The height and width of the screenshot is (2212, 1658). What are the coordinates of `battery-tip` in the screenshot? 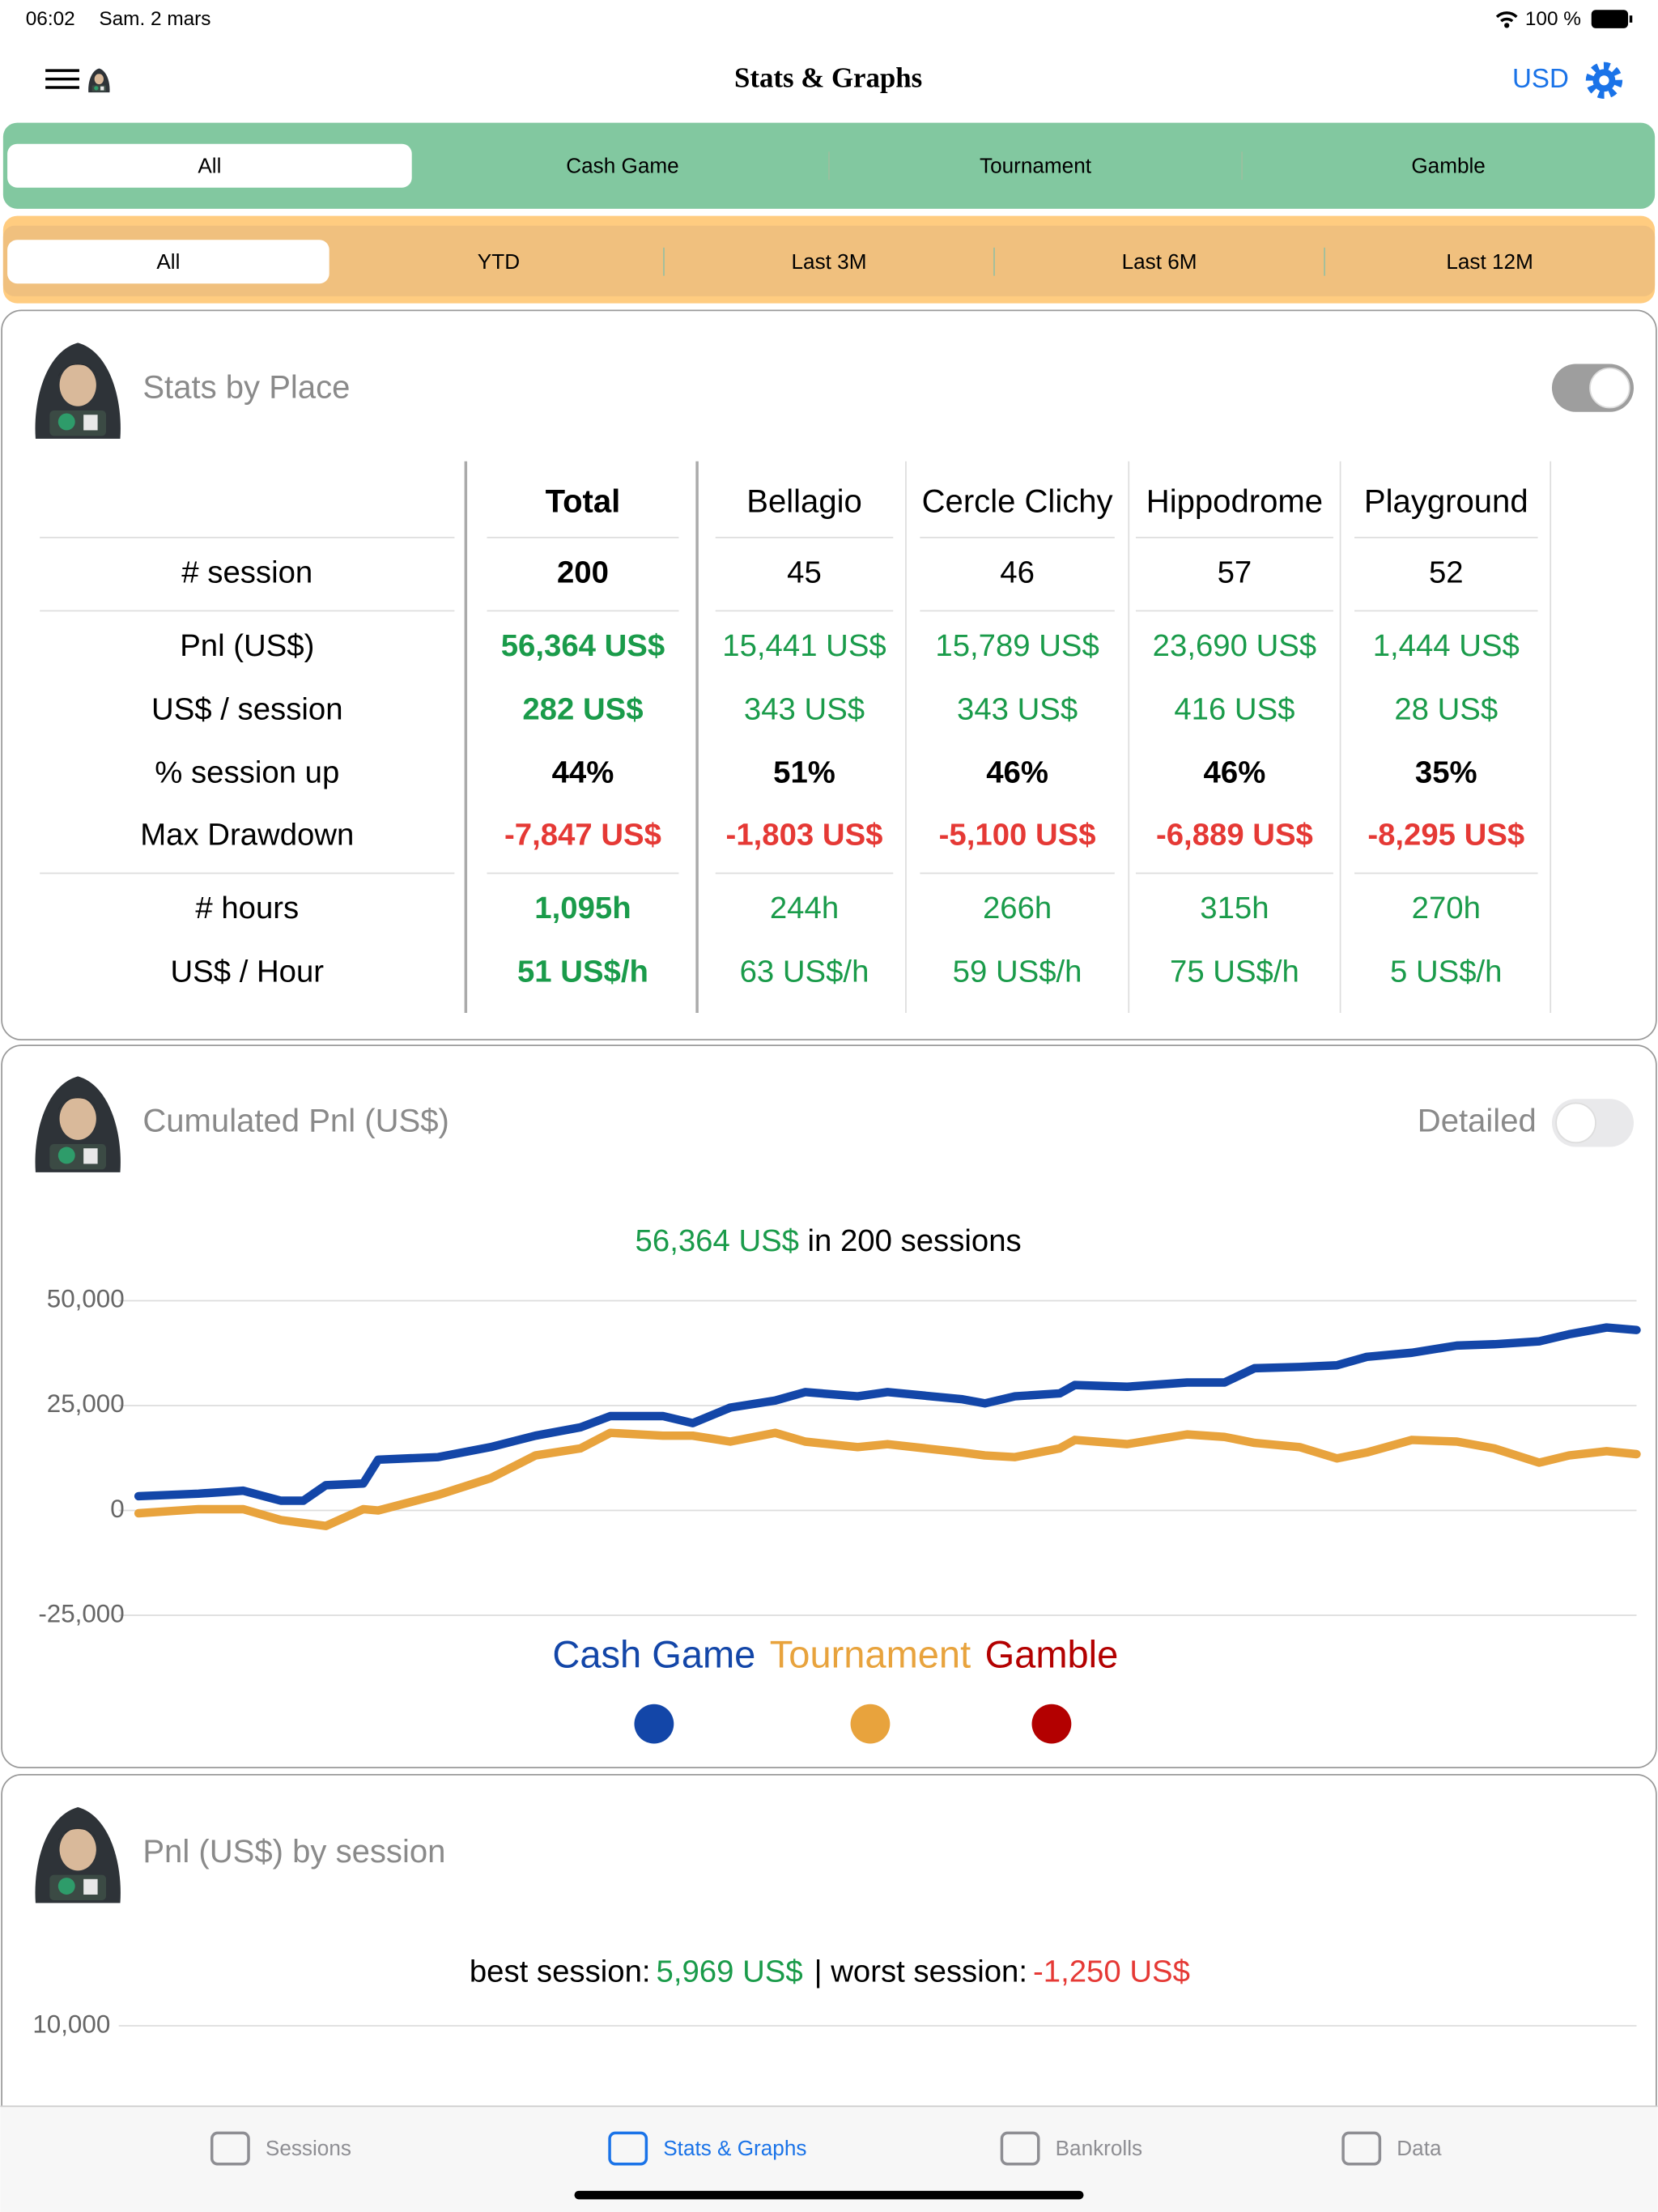 It's located at (1631, 19).